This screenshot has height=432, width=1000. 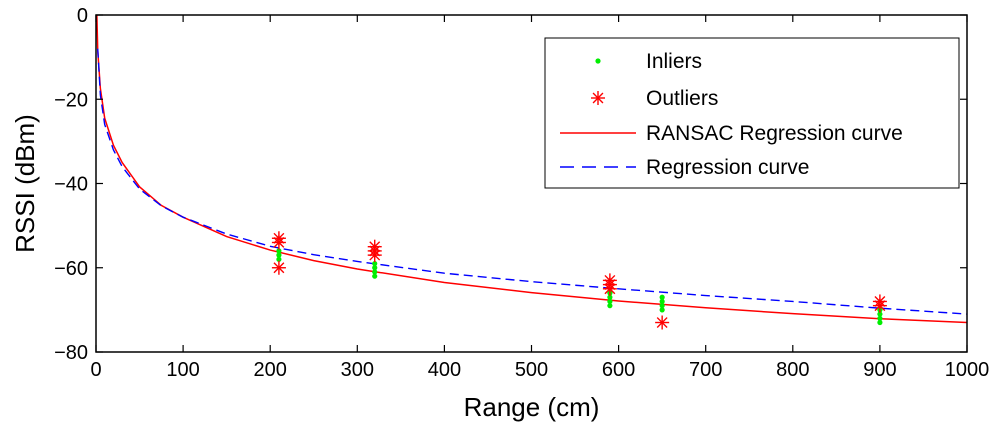 I want to click on y-axis-title: RSSI (dBm), so click(x=25, y=183).